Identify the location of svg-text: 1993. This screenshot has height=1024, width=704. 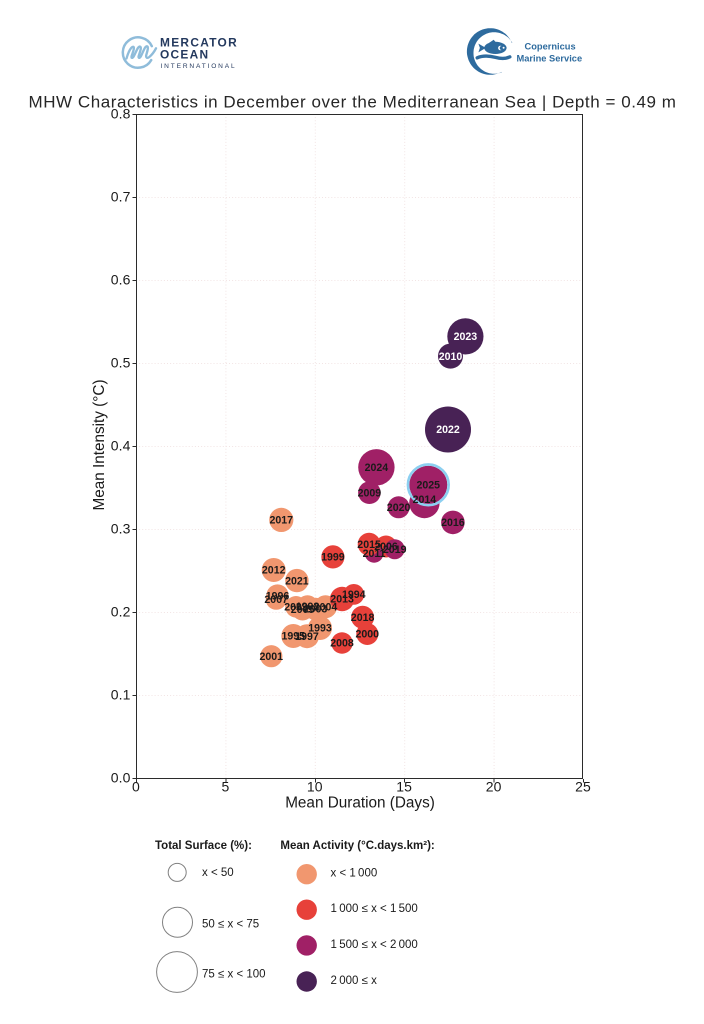
(320, 629).